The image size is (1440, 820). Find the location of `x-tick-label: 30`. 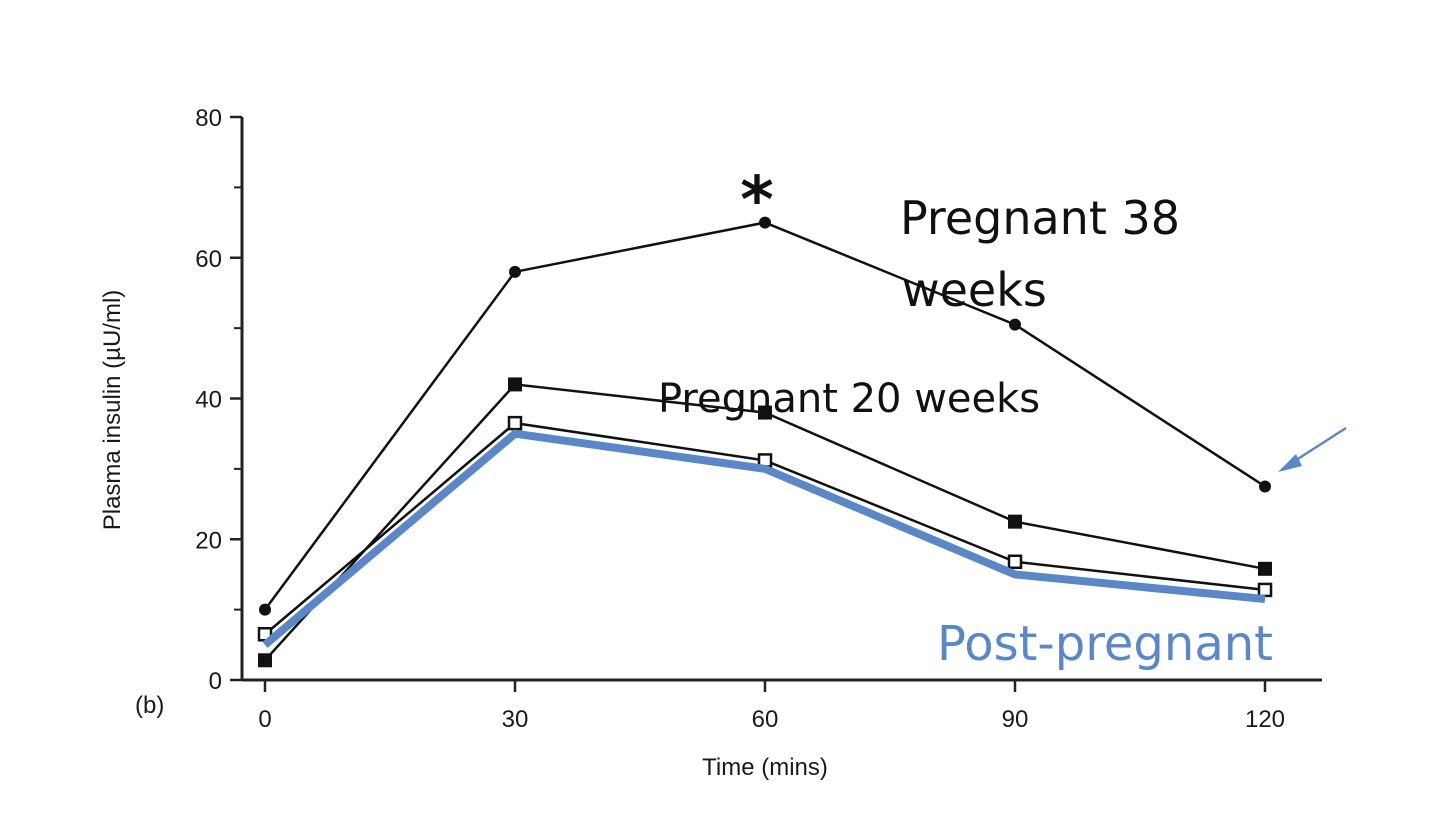

x-tick-label: 30 is located at coordinates (515, 719).